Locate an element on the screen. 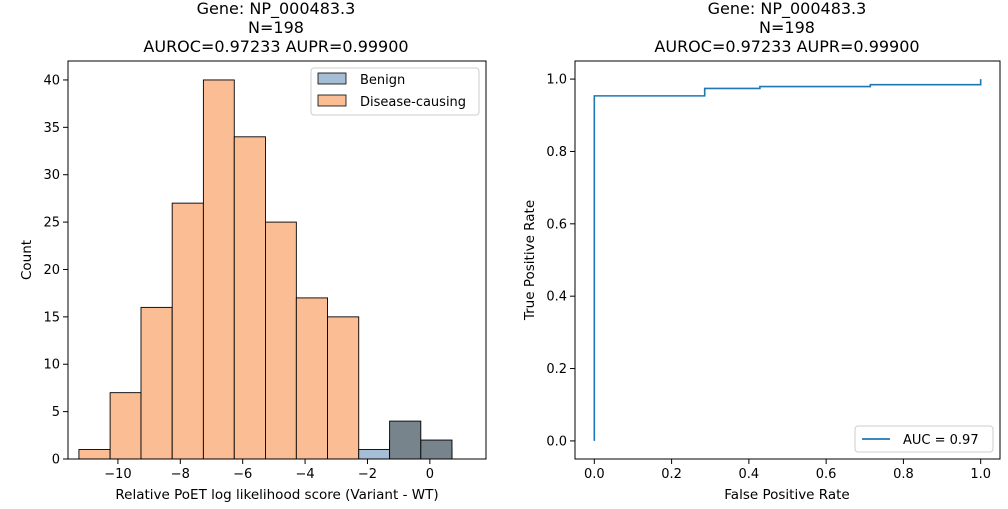 The image size is (1008, 509). hist-x-tick-label: −10 is located at coordinates (117, 474).